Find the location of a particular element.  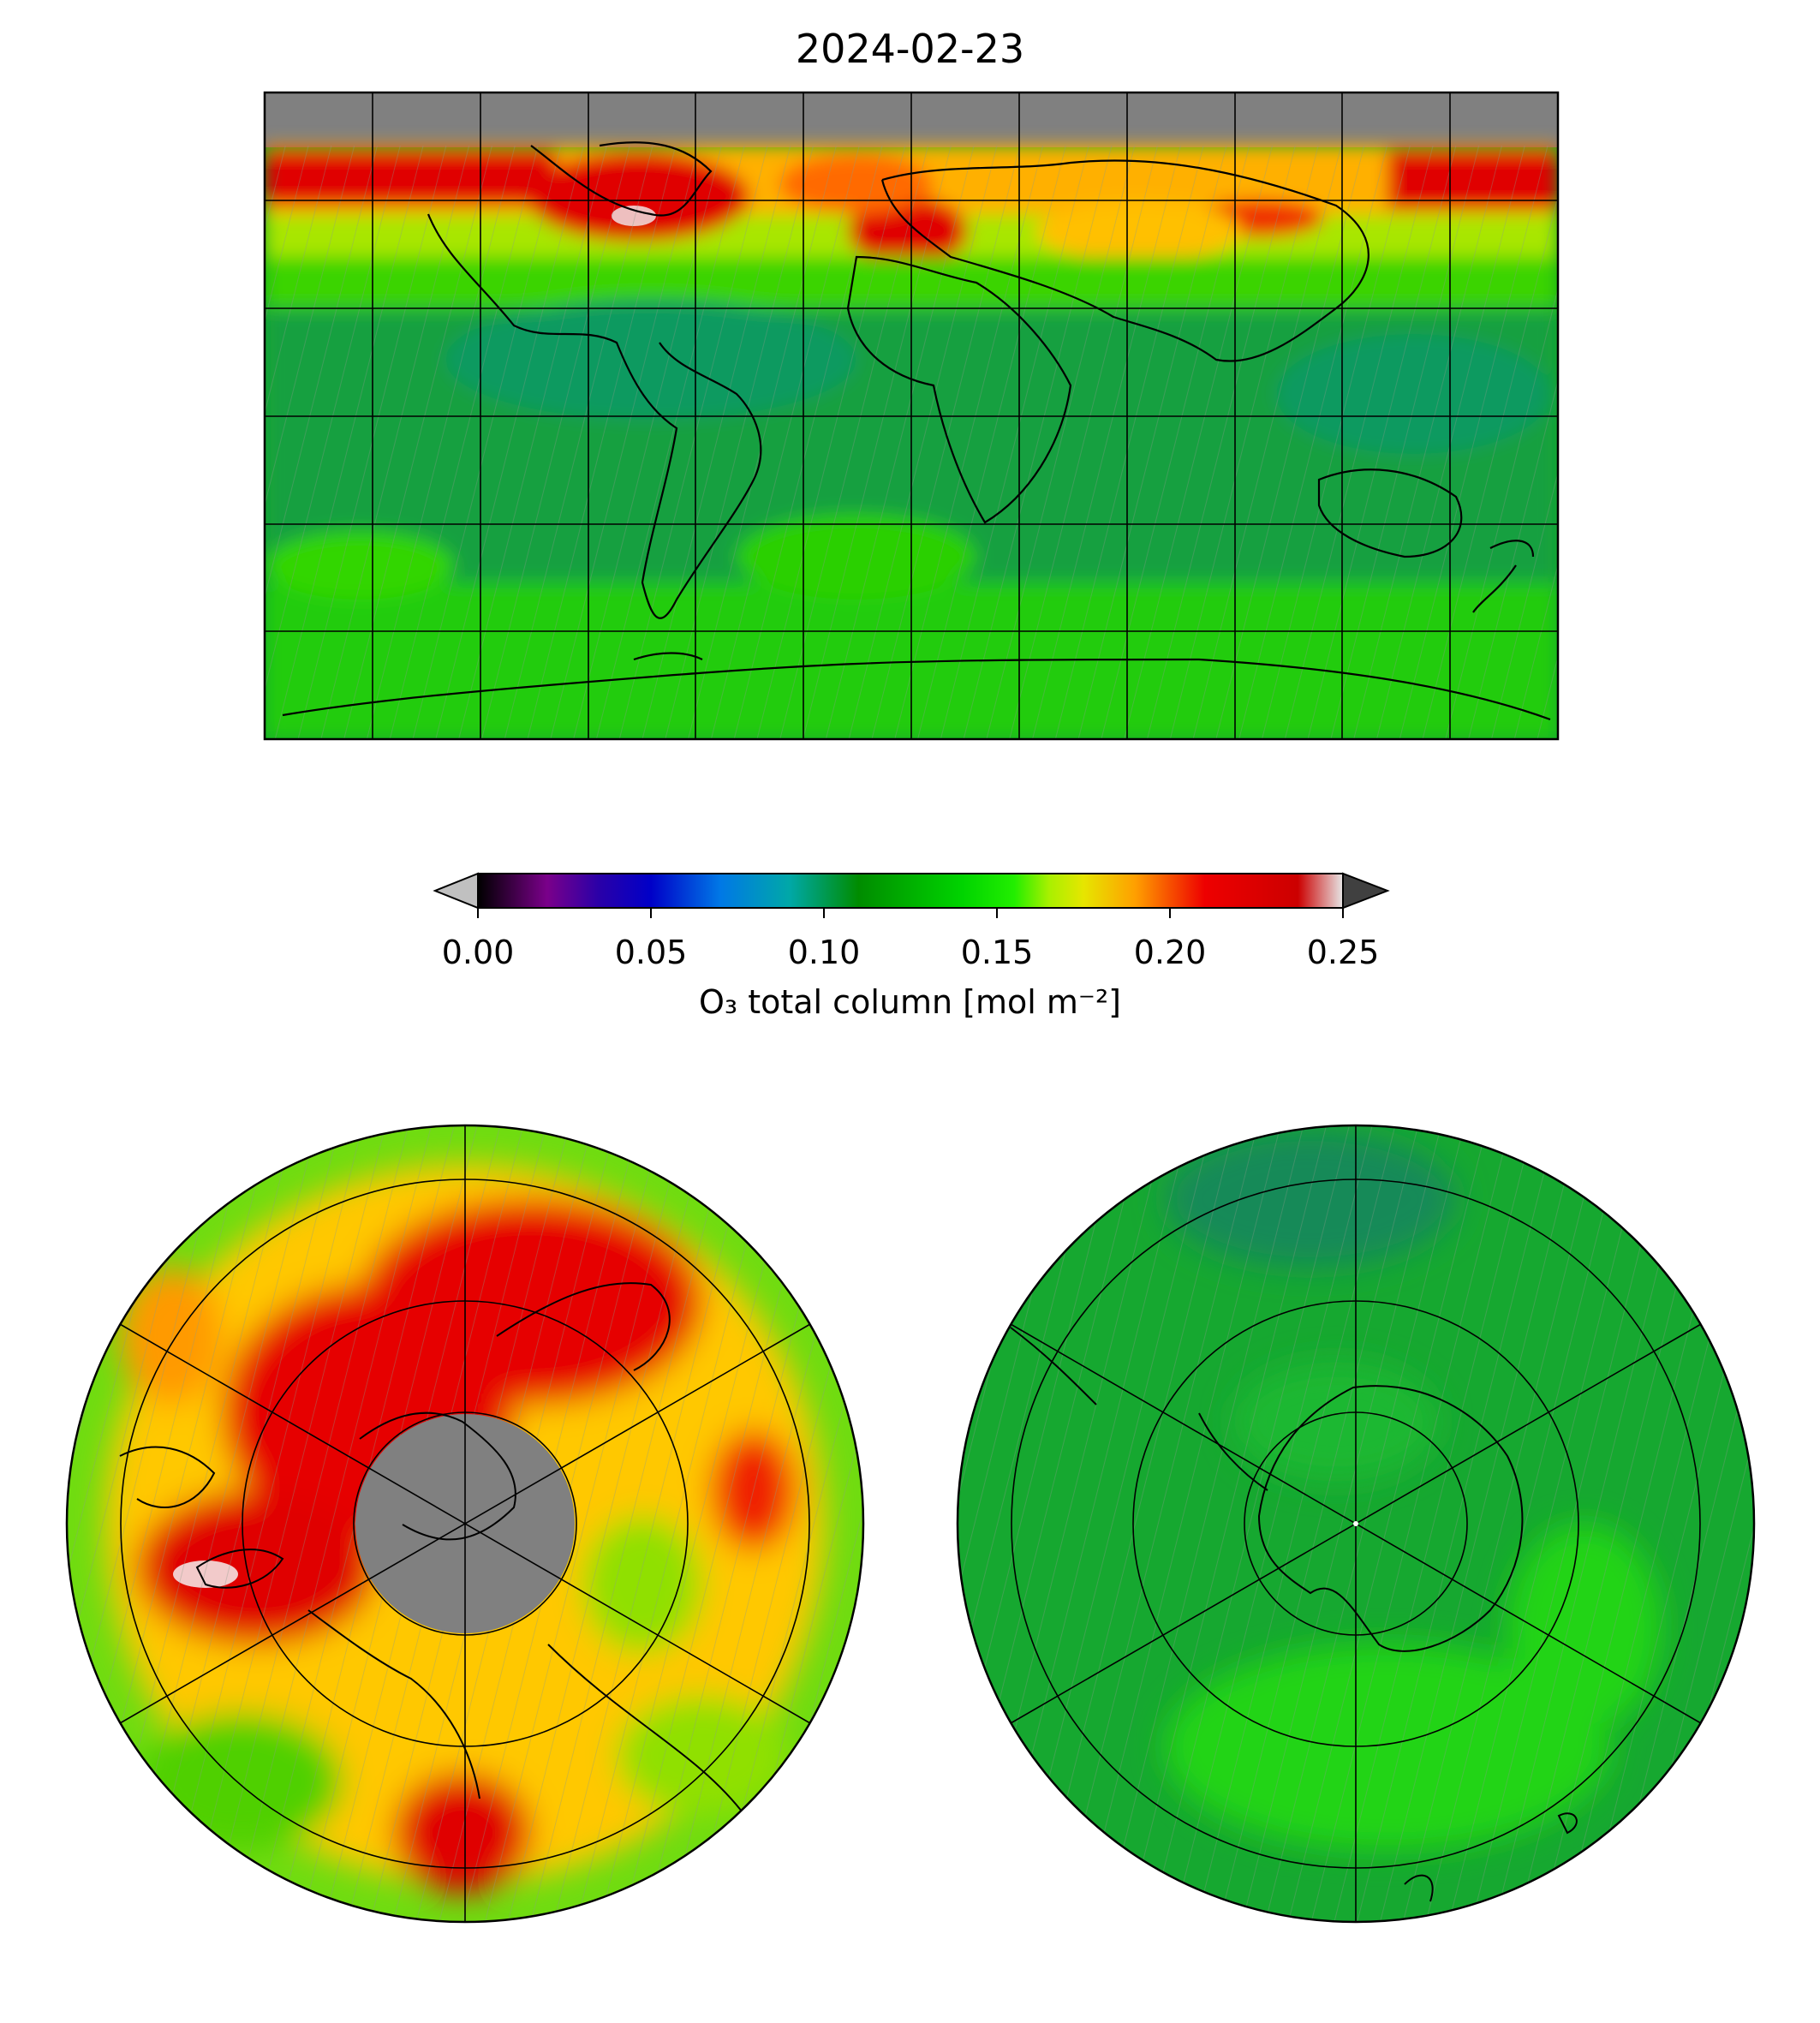

south-coastlines is located at coordinates (1294, 1614).